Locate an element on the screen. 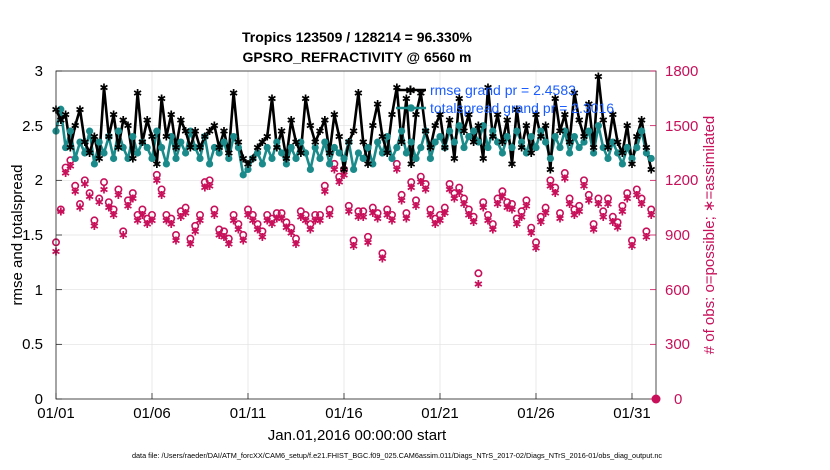 This screenshot has width=830, height=470. y2-tick-label: 900 is located at coordinates (677, 235).